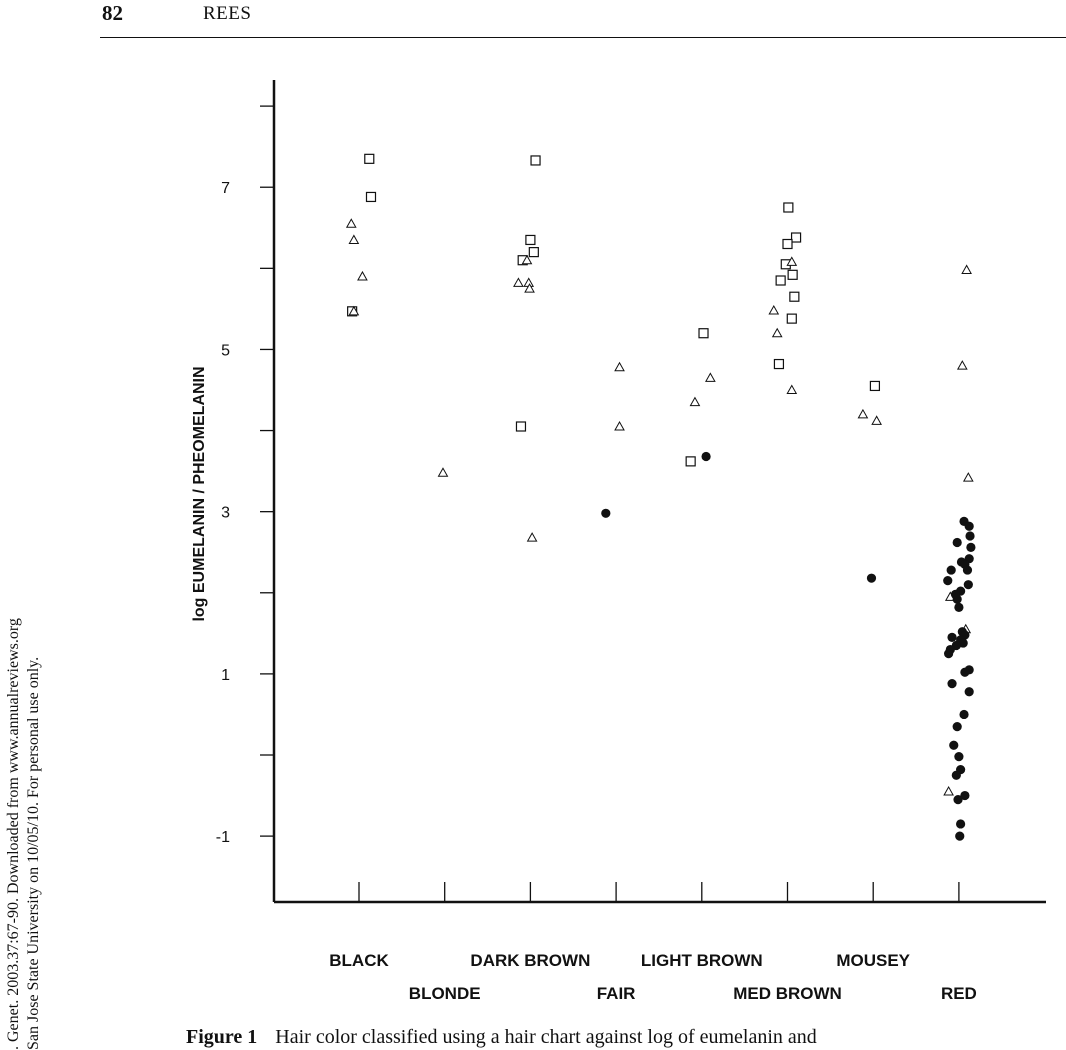 The height and width of the screenshot is (1050, 1066). I want to click on x-category-label: BLONDE, so click(445, 993).